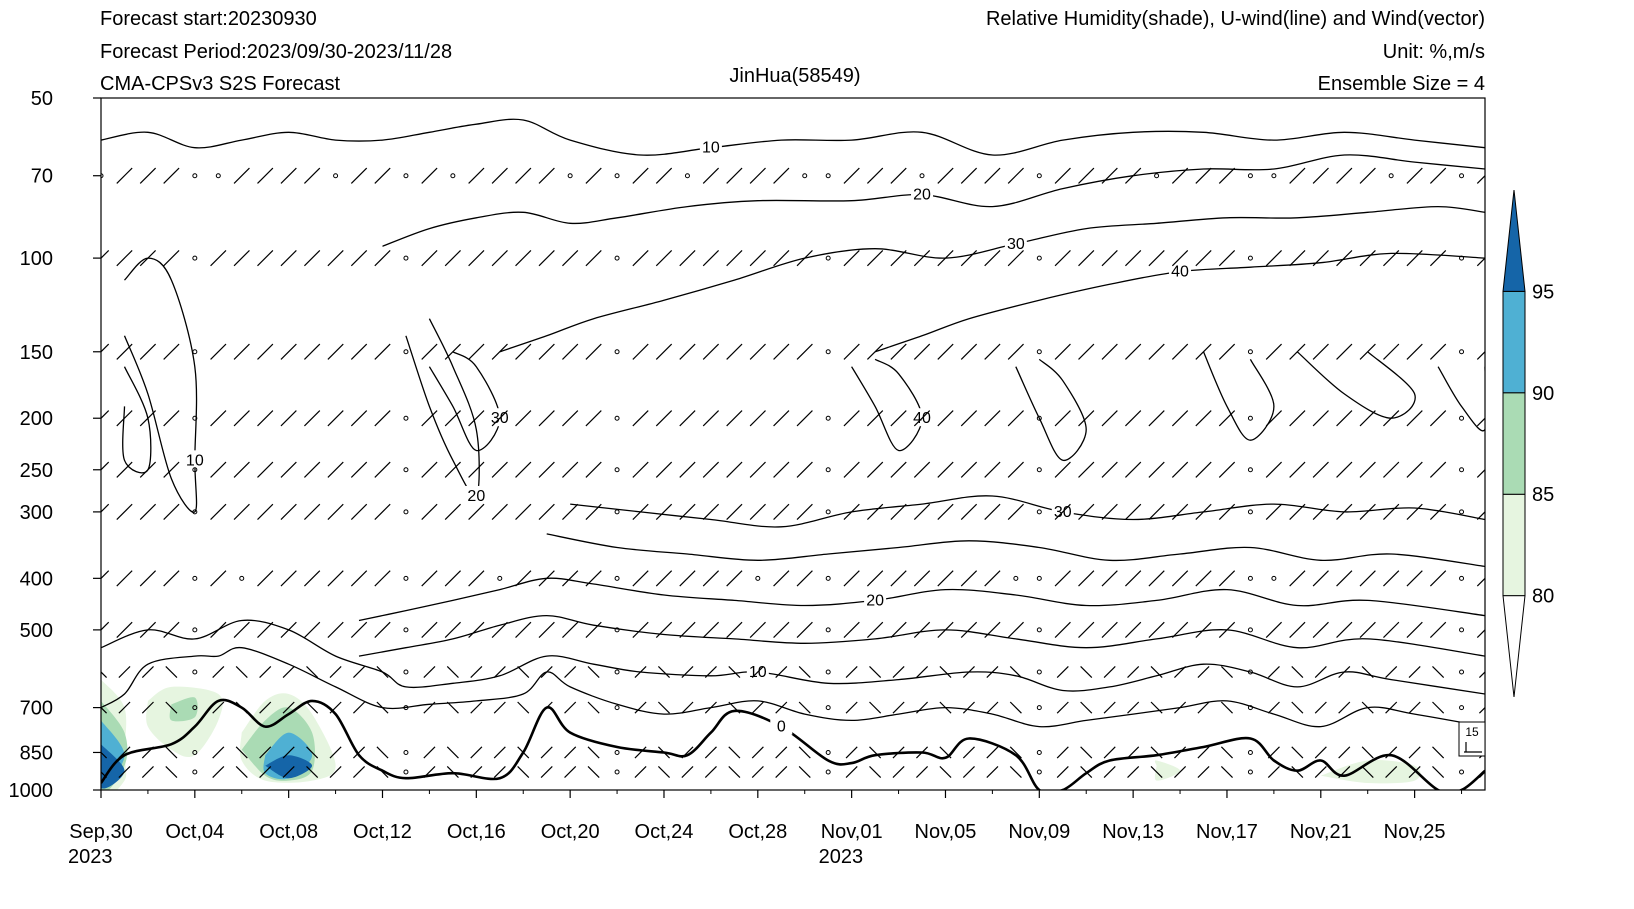 Image resolution: width=1634 pixels, height=909 pixels. What do you see at coordinates (1472, 732) in the screenshot?
I see `reference-vector-label: 15` at bounding box center [1472, 732].